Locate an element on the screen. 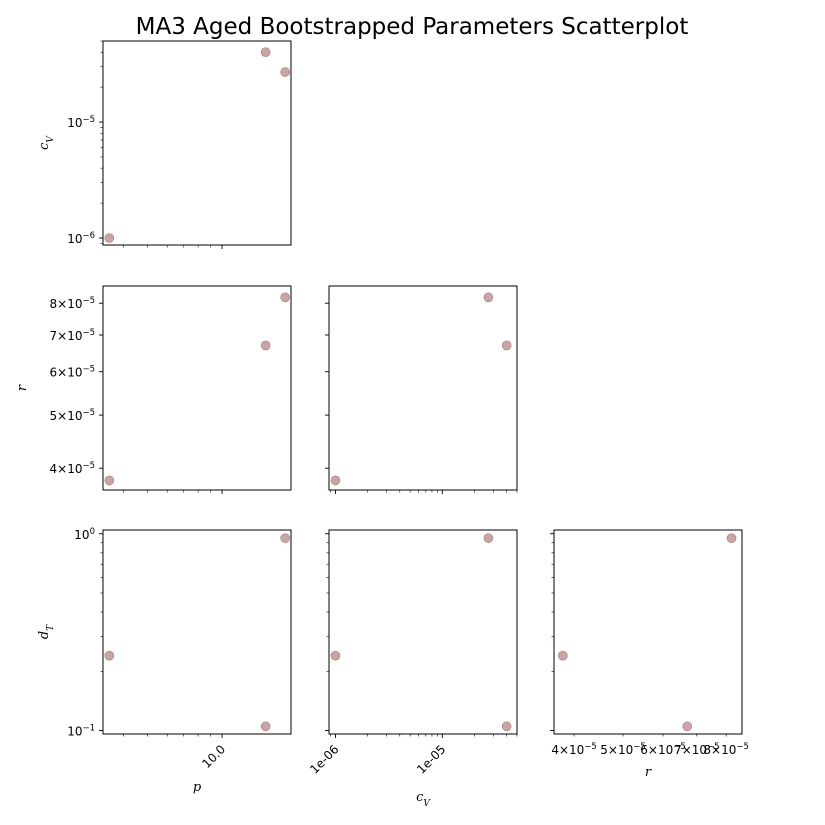 The image size is (825, 825). panel-c_V-vs-p: 10⁻⁶ 10⁻⁵ cV is located at coordinates (164, 144).